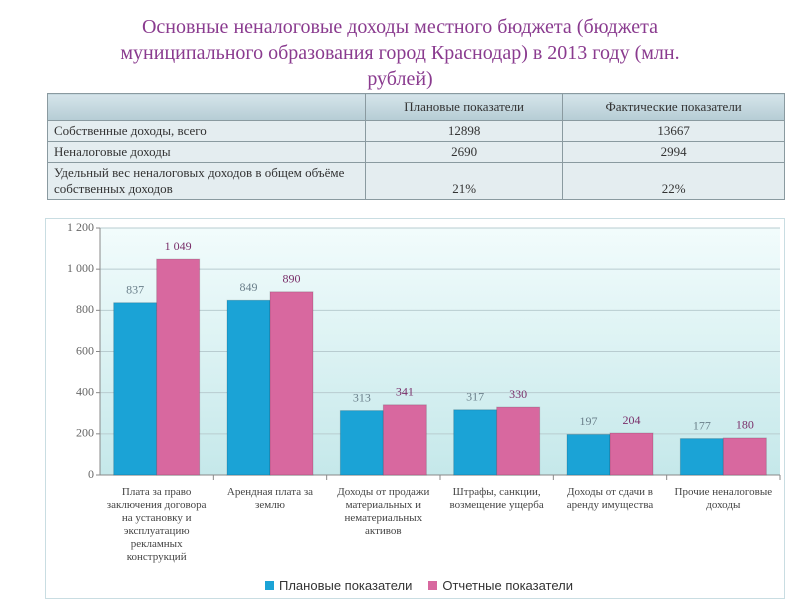 The width and height of the screenshot is (800, 600). What do you see at coordinates (673, 152) in the screenshot?
I see `cell: 2994` at bounding box center [673, 152].